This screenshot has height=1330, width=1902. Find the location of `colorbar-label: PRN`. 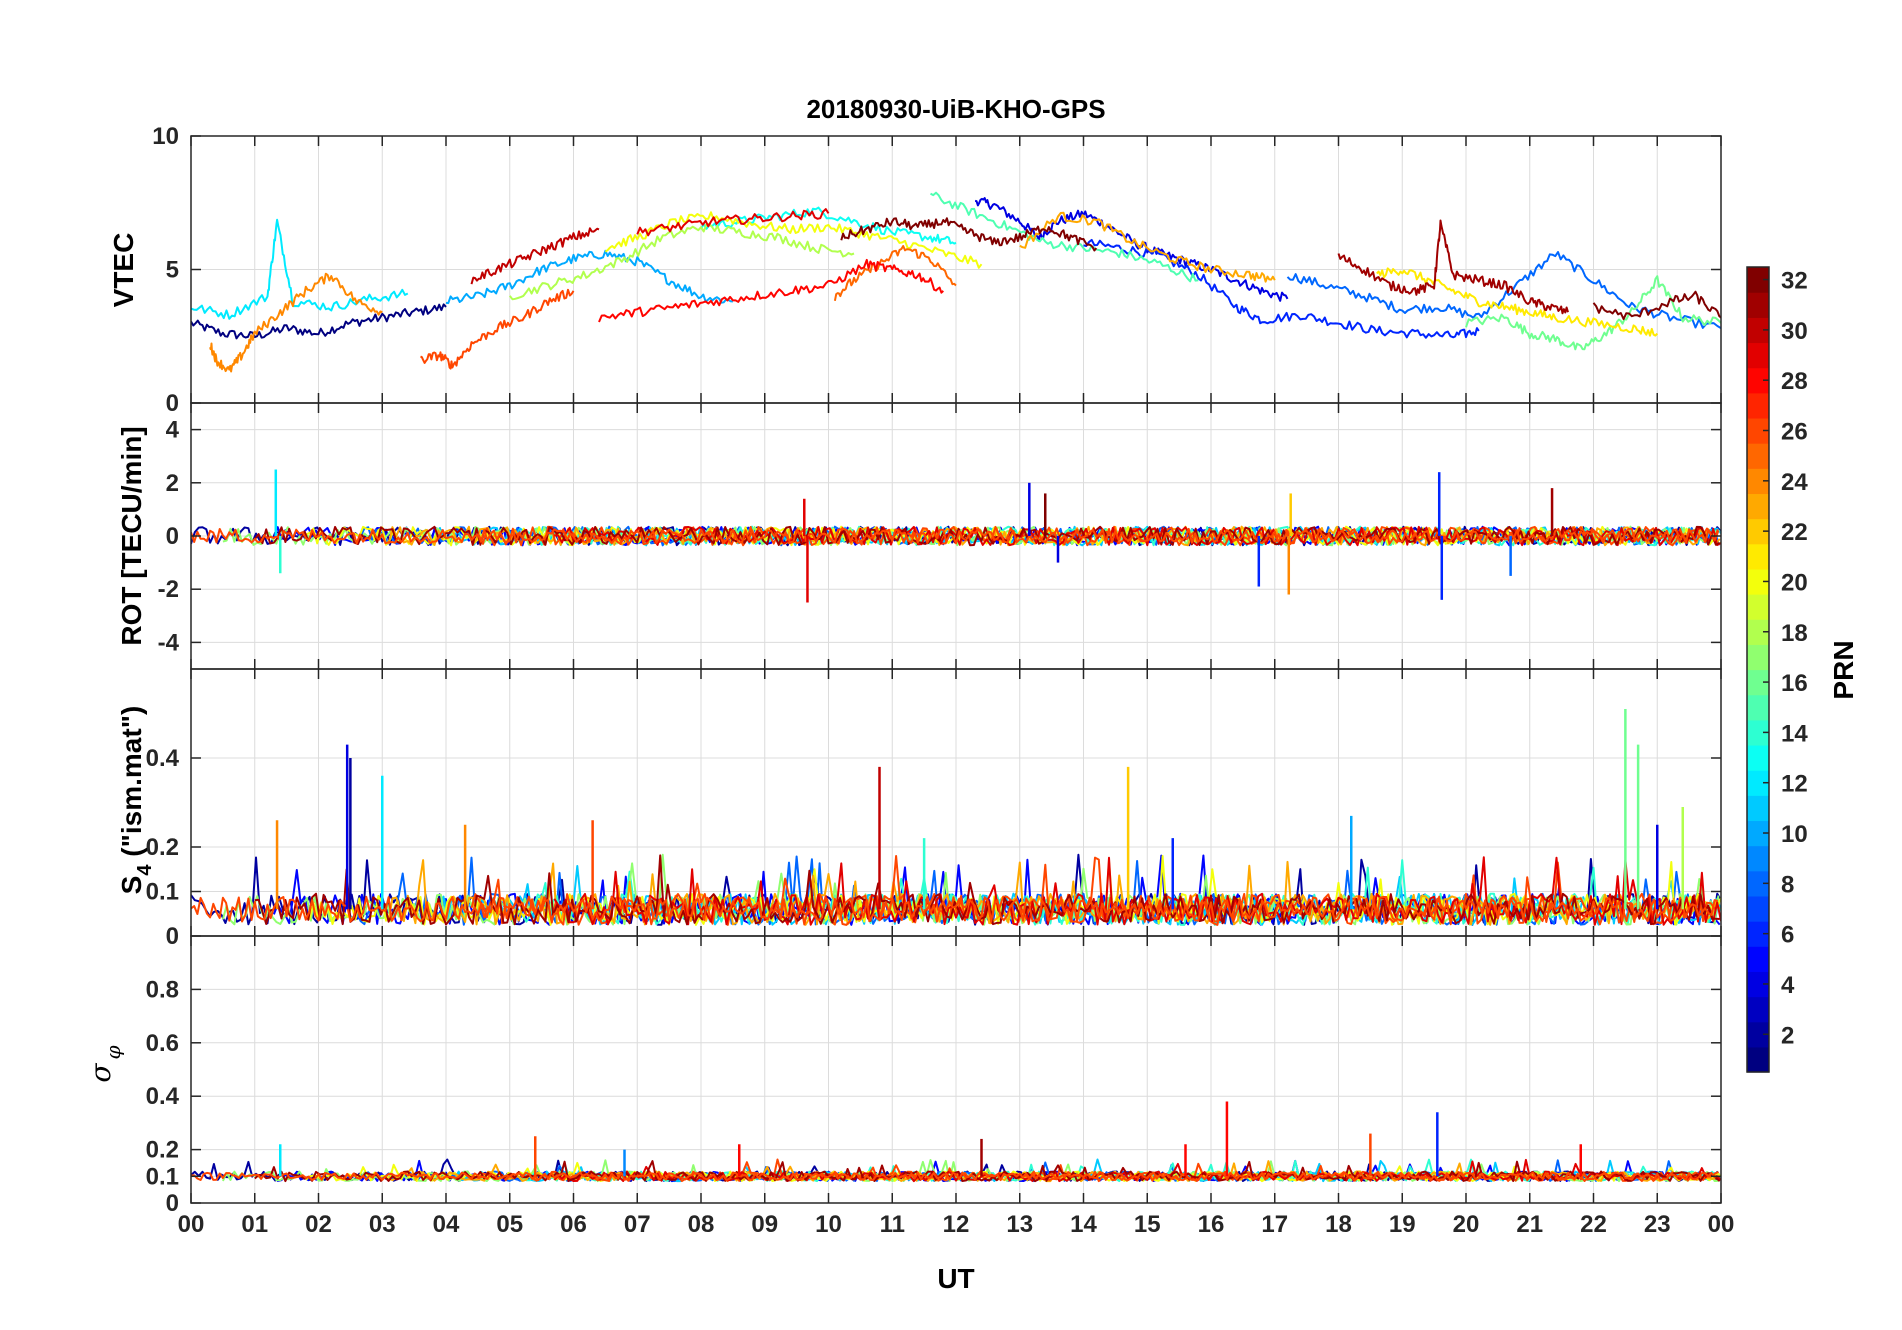

colorbar-label: PRN is located at coordinates (1843, 669).